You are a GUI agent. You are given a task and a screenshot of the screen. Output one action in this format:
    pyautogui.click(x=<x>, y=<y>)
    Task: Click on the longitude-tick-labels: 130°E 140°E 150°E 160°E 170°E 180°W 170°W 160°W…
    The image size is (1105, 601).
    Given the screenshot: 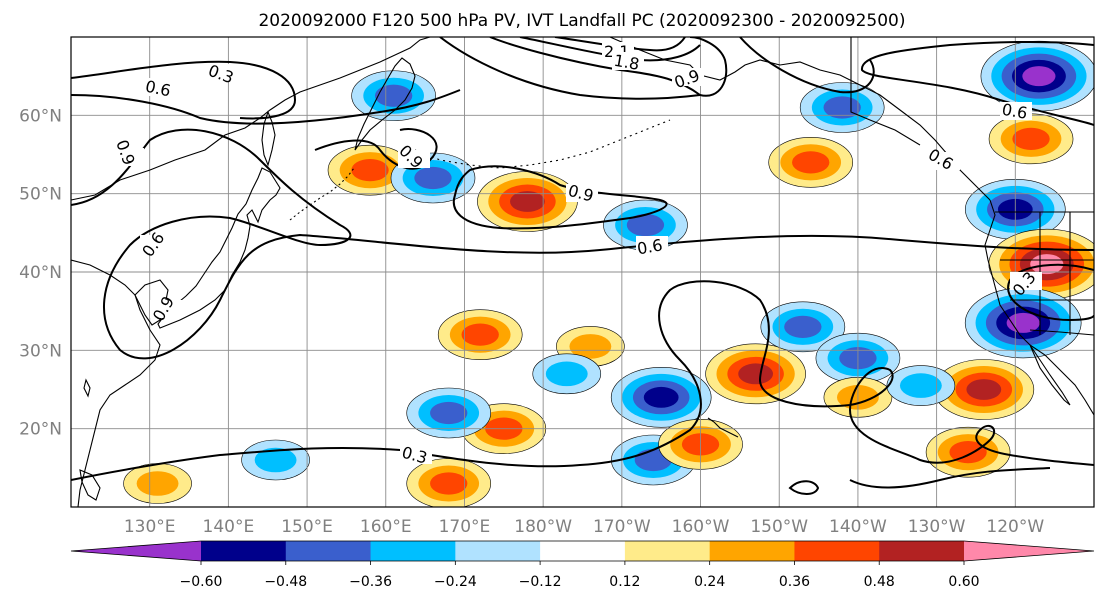 What is the action you would take?
    pyautogui.click(x=584, y=527)
    